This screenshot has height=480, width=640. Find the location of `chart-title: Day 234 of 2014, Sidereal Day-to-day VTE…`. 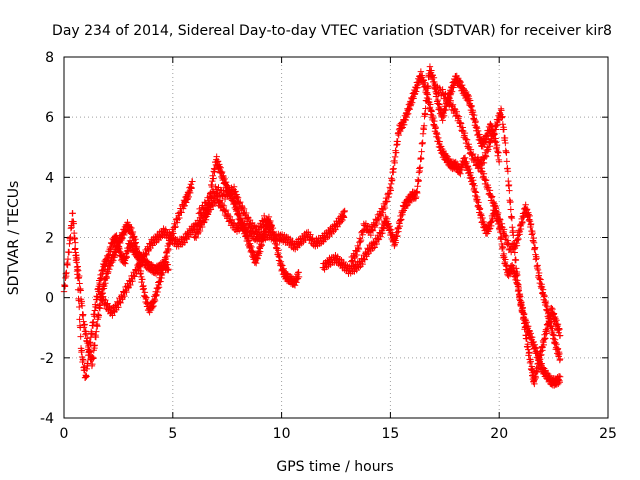

chart-title: Day 234 of 2014, Sidereal Day-to-day VTE… is located at coordinates (332, 31).